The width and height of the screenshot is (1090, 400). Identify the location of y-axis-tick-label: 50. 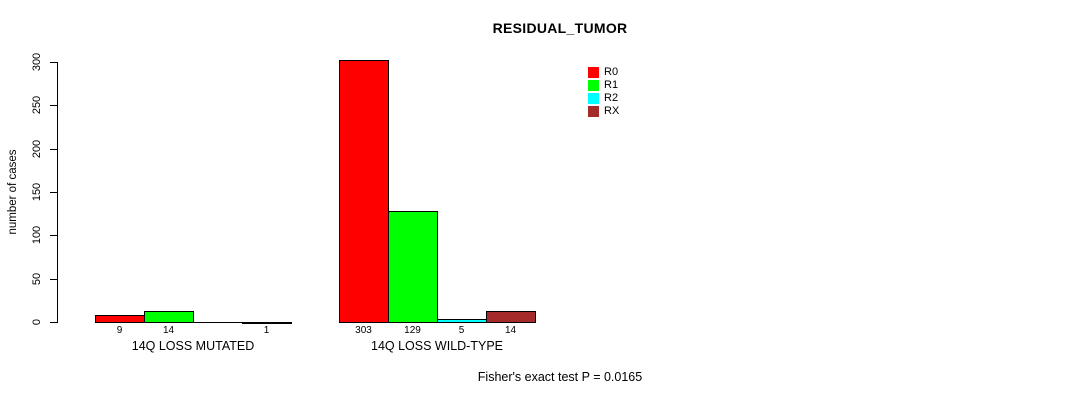
(37, 279).